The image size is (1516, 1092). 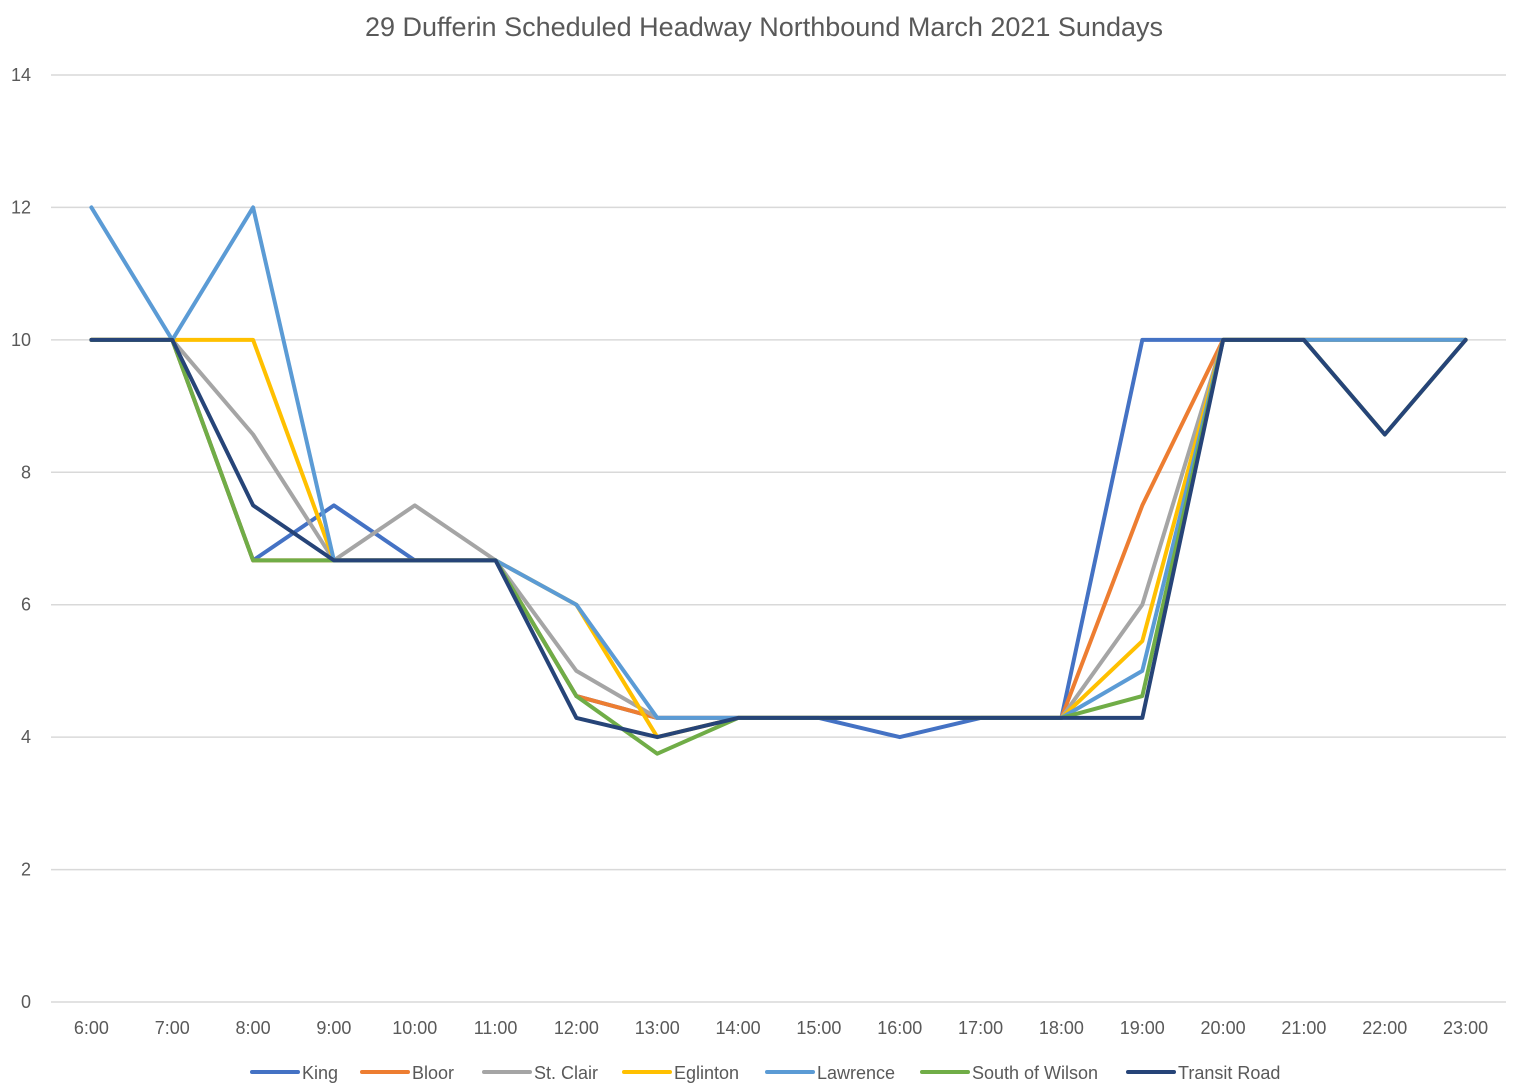 I want to click on y-tick-label: 0, so click(x=26, y=1002).